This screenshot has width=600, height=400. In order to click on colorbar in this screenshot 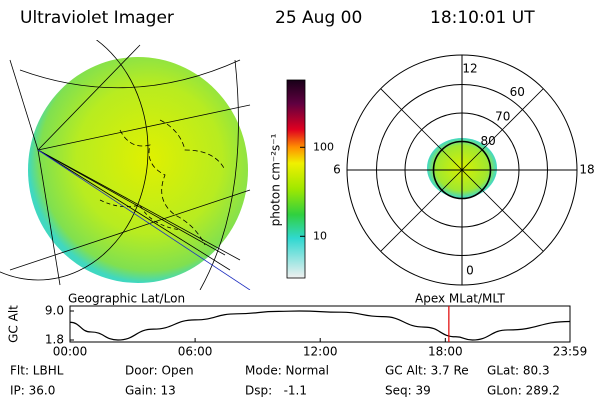, I will do `click(296, 179)`.